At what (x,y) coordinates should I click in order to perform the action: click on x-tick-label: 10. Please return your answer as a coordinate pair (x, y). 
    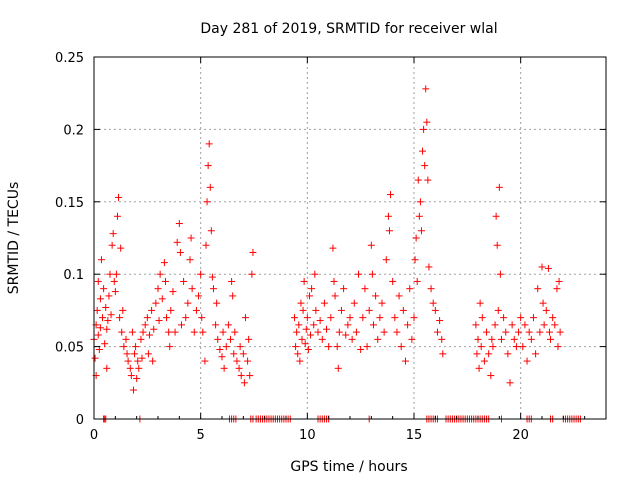
    Looking at the image, I should click on (307, 435).